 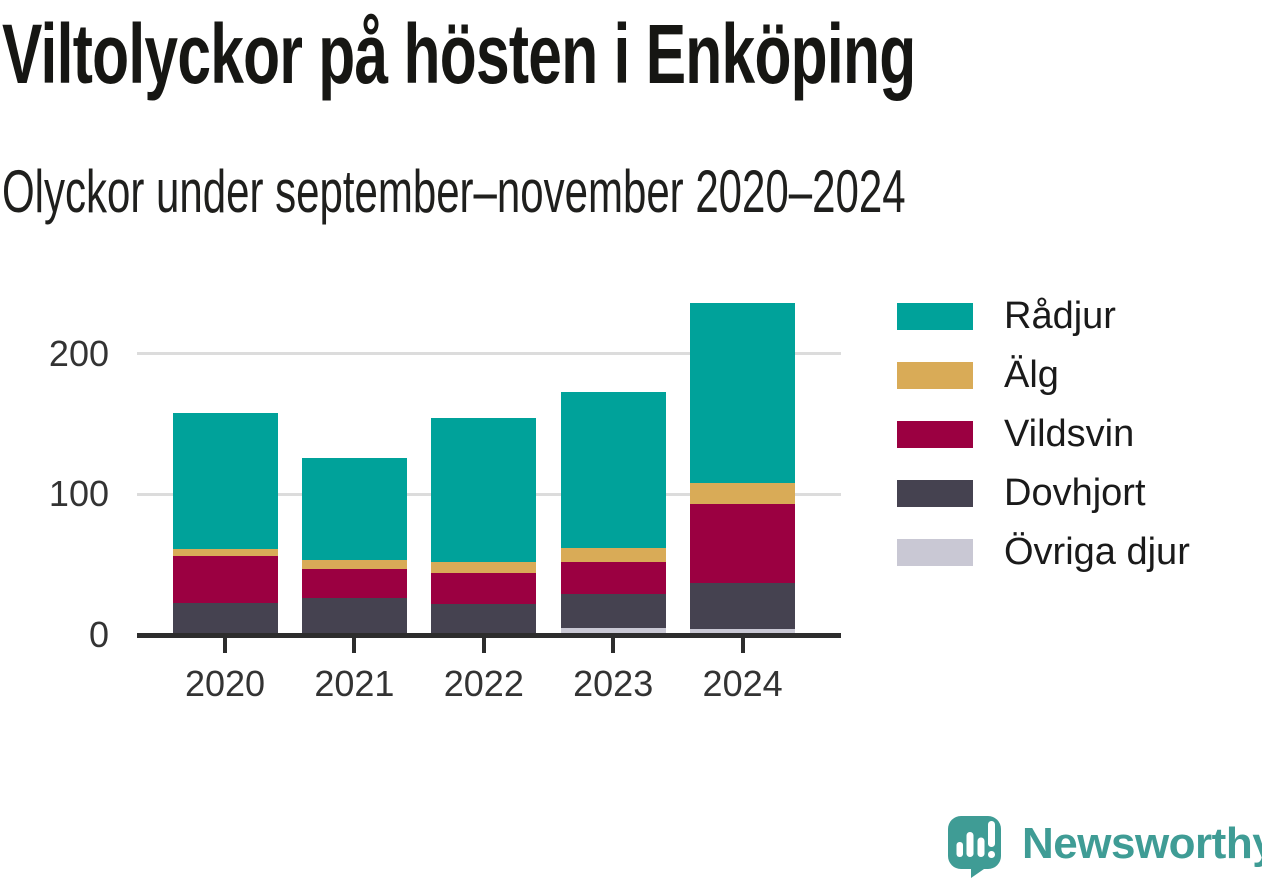 I want to click on bar-segment-2020-Rådjur, so click(x=225, y=481).